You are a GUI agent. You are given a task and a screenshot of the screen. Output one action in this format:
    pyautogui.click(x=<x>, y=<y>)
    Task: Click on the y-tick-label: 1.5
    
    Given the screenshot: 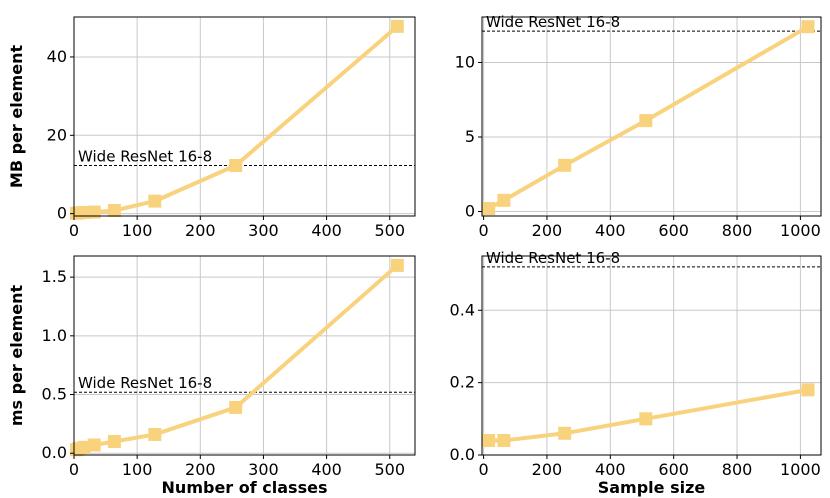 What is the action you would take?
    pyautogui.click(x=54, y=276)
    